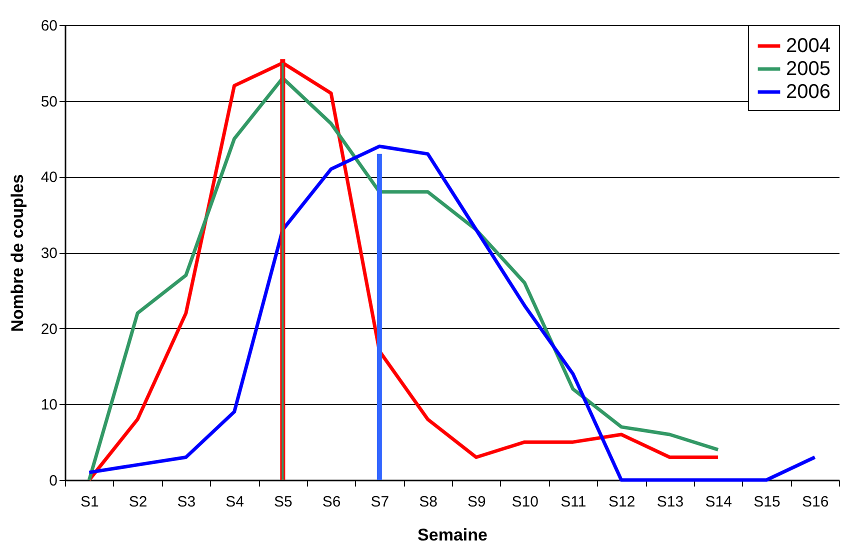 Image resolution: width=844 pixels, height=549 pixels. What do you see at coordinates (453, 535) in the screenshot?
I see `x-axis-title: Semaine` at bounding box center [453, 535].